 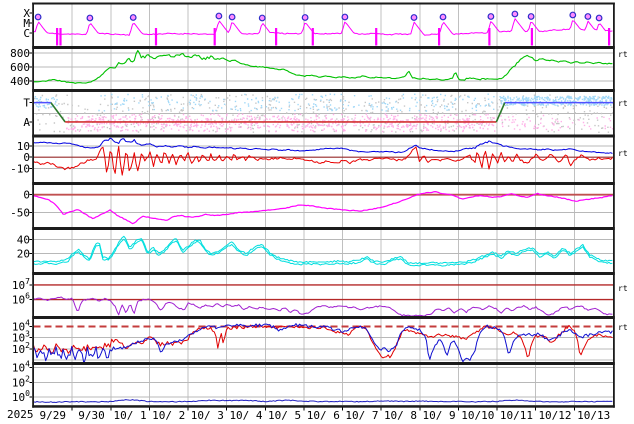 What do you see at coordinates (477, 415) in the screenshot?
I see `x-tick-label: 10/10` at bounding box center [477, 415].